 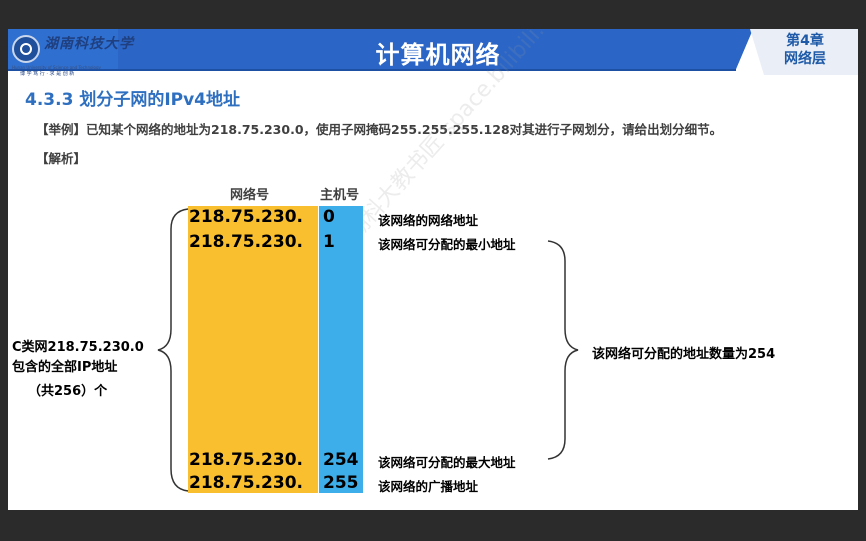 What do you see at coordinates (438, 55) in the screenshot?
I see `slide-title: 计算机网络` at bounding box center [438, 55].